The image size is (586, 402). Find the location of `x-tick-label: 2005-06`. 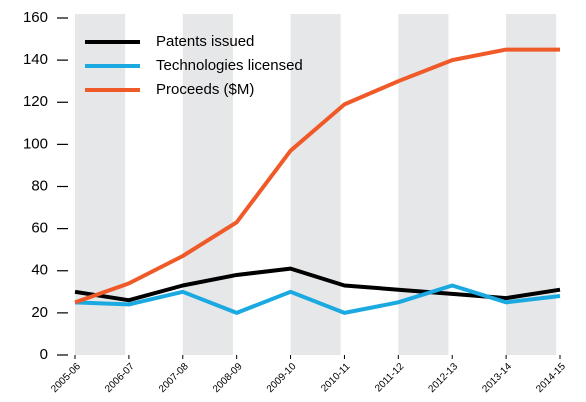

x-tick-label: 2005-06 is located at coordinates (66, 378).